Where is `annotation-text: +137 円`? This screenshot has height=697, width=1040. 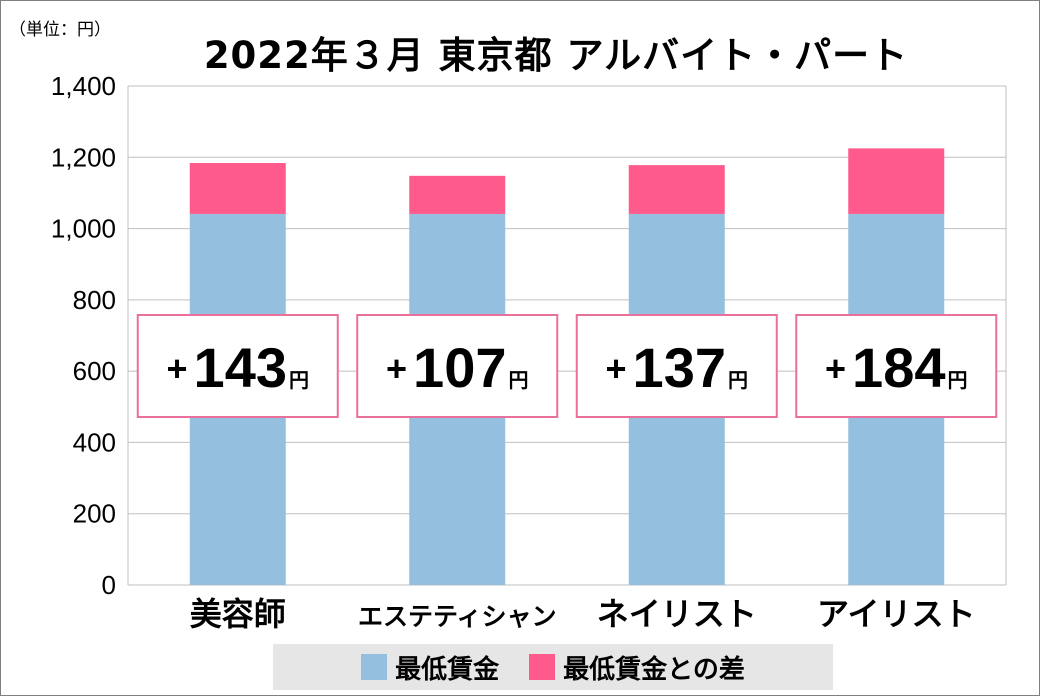
annotation-text: +137 円 is located at coordinates (677, 367).